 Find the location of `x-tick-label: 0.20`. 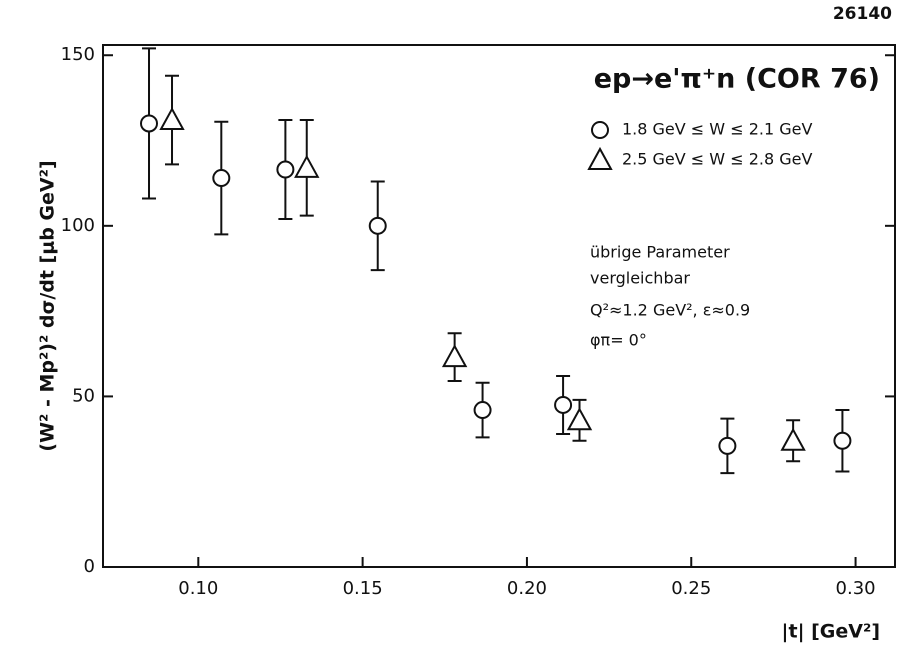

x-tick-label: 0.20 is located at coordinates (527, 588).